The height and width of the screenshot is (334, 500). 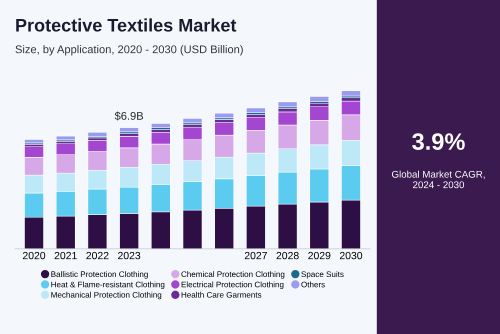 I want to click on legend-label: Heat & Flame-resistant Clothing, so click(x=107, y=285).